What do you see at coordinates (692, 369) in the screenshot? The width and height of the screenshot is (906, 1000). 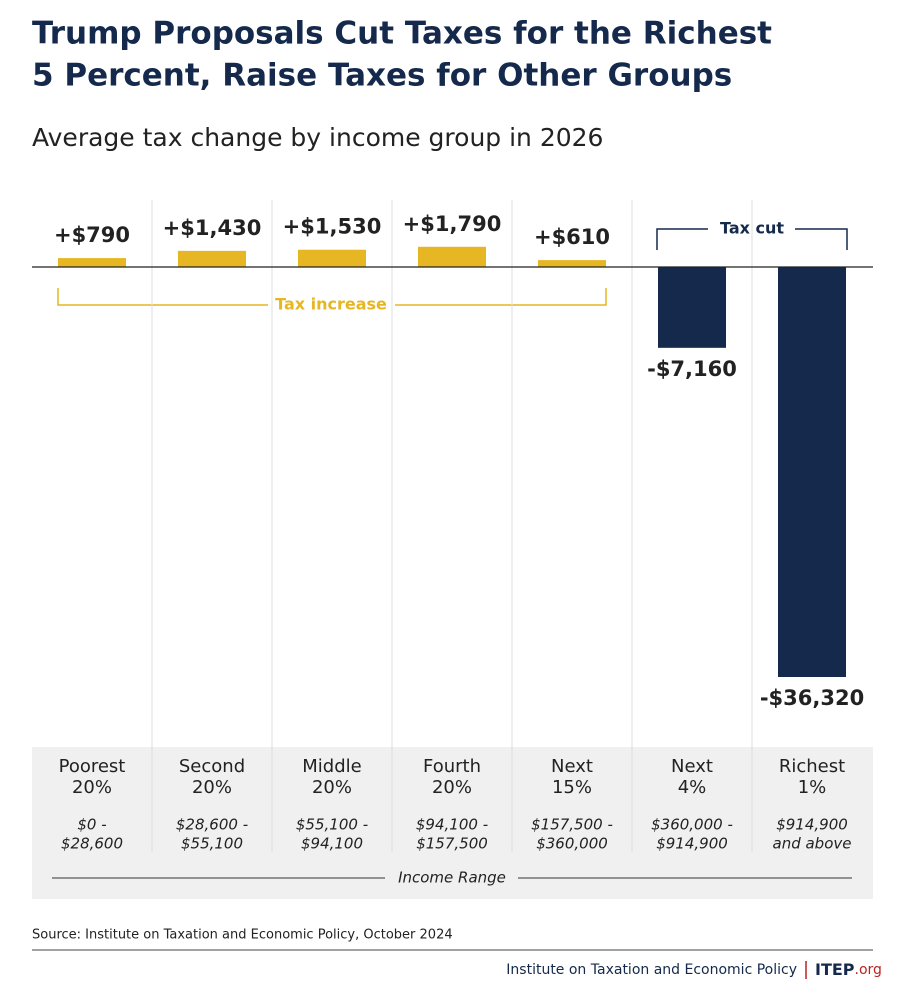 I see `value-label: -$7,160` at bounding box center [692, 369].